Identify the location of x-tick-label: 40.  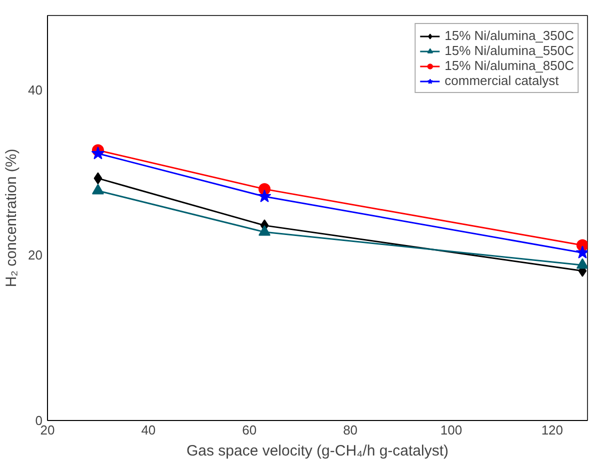
(148, 430).